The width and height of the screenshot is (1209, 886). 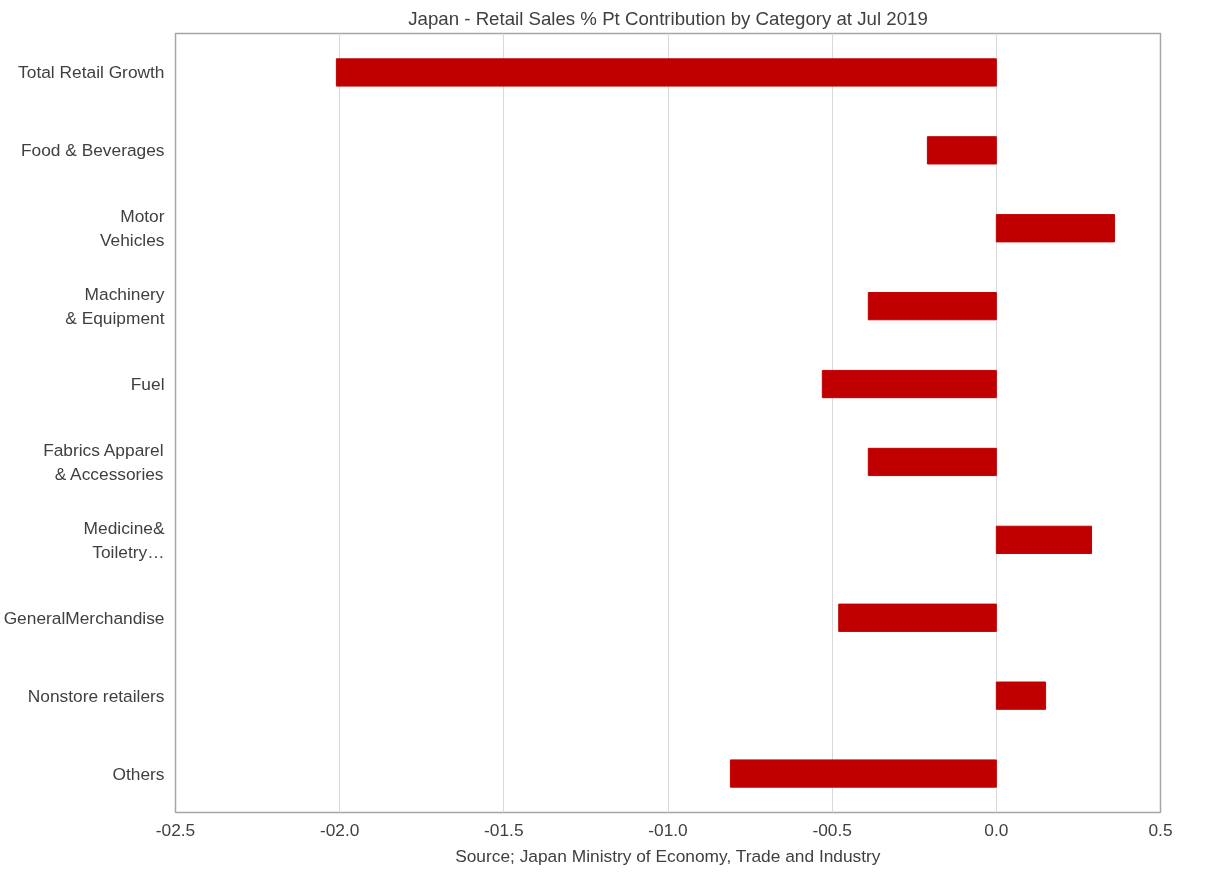 I want to click on y-tick-label: GeneralMerchandise, so click(x=84, y=617).